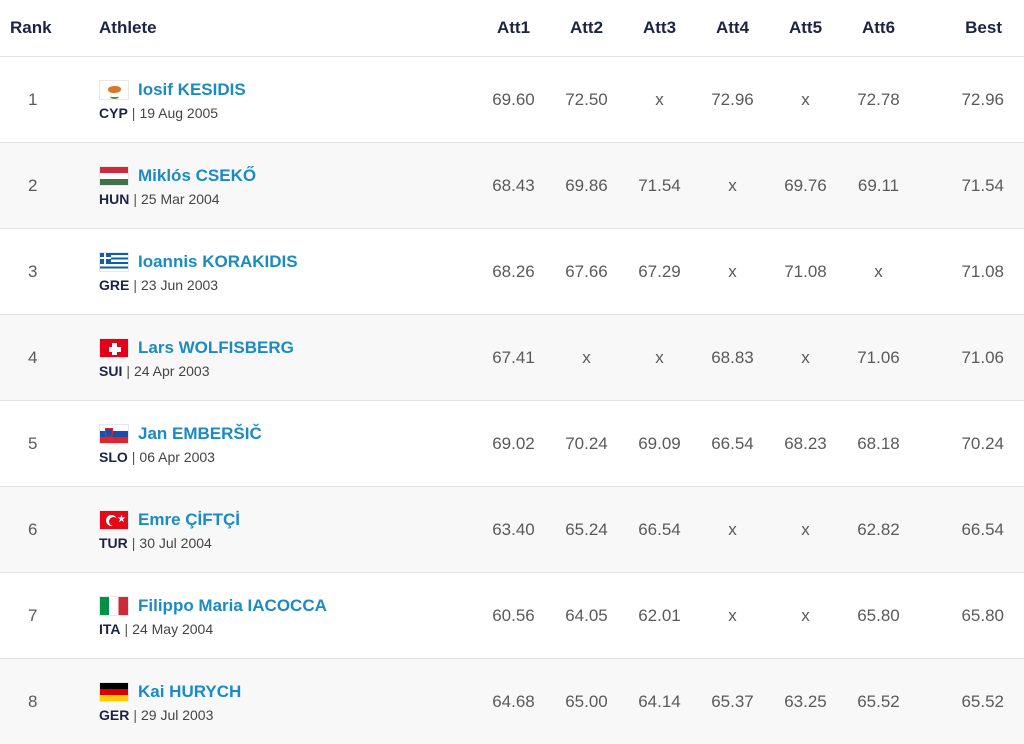 This screenshot has width=1024, height=744. I want to click on attempt-2: 70.24, so click(586, 444).